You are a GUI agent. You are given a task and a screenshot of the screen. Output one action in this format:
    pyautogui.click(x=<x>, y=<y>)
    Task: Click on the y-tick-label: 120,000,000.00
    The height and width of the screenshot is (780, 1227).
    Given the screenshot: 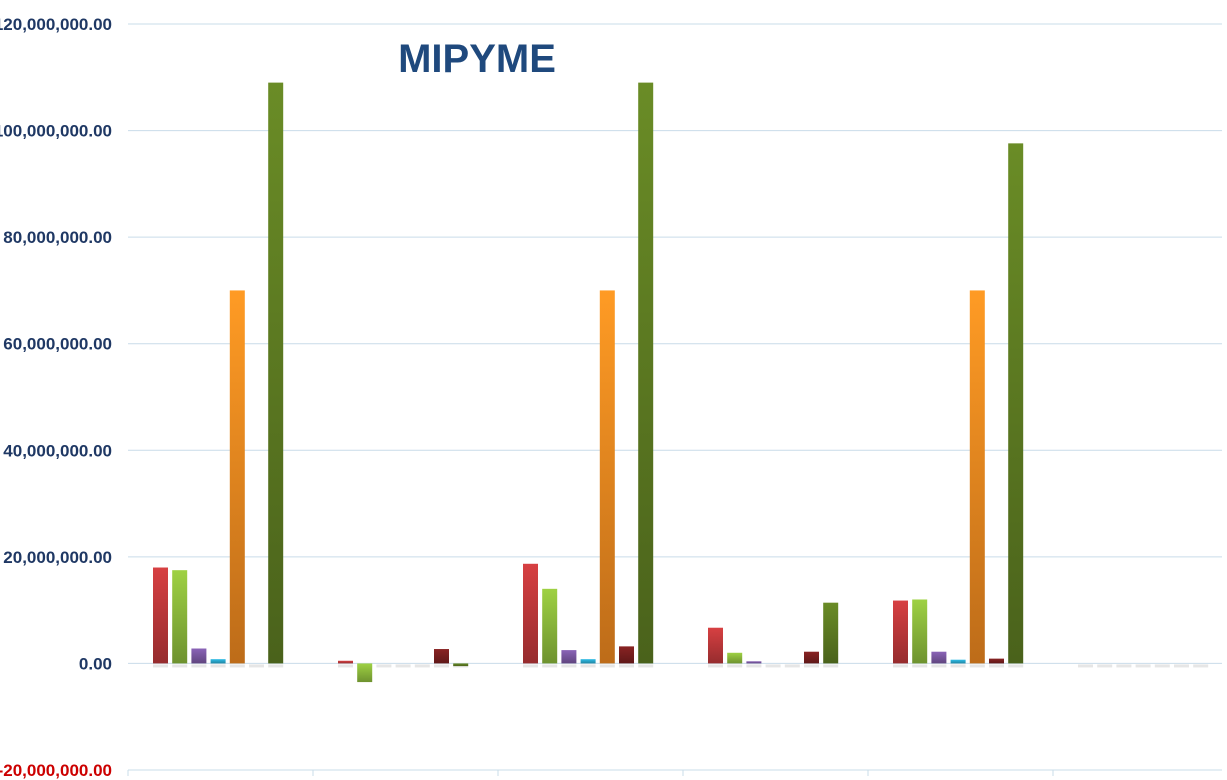 What is the action you would take?
    pyautogui.click(x=56, y=24)
    